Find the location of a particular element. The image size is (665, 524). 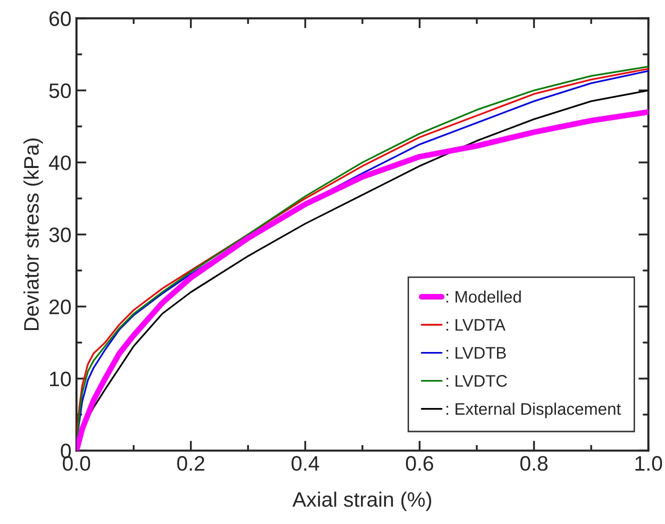

x-tick-label: 0.8 is located at coordinates (534, 463).